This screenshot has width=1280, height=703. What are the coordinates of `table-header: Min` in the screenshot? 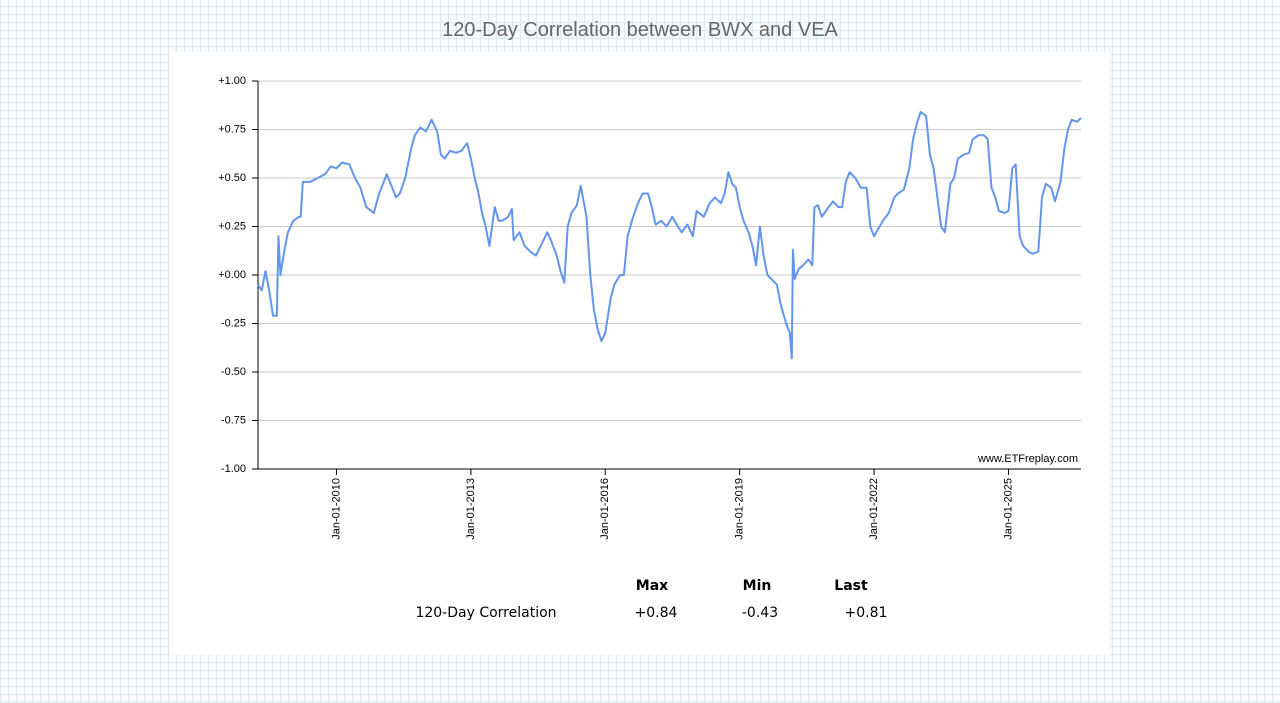 It's located at (757, 586).